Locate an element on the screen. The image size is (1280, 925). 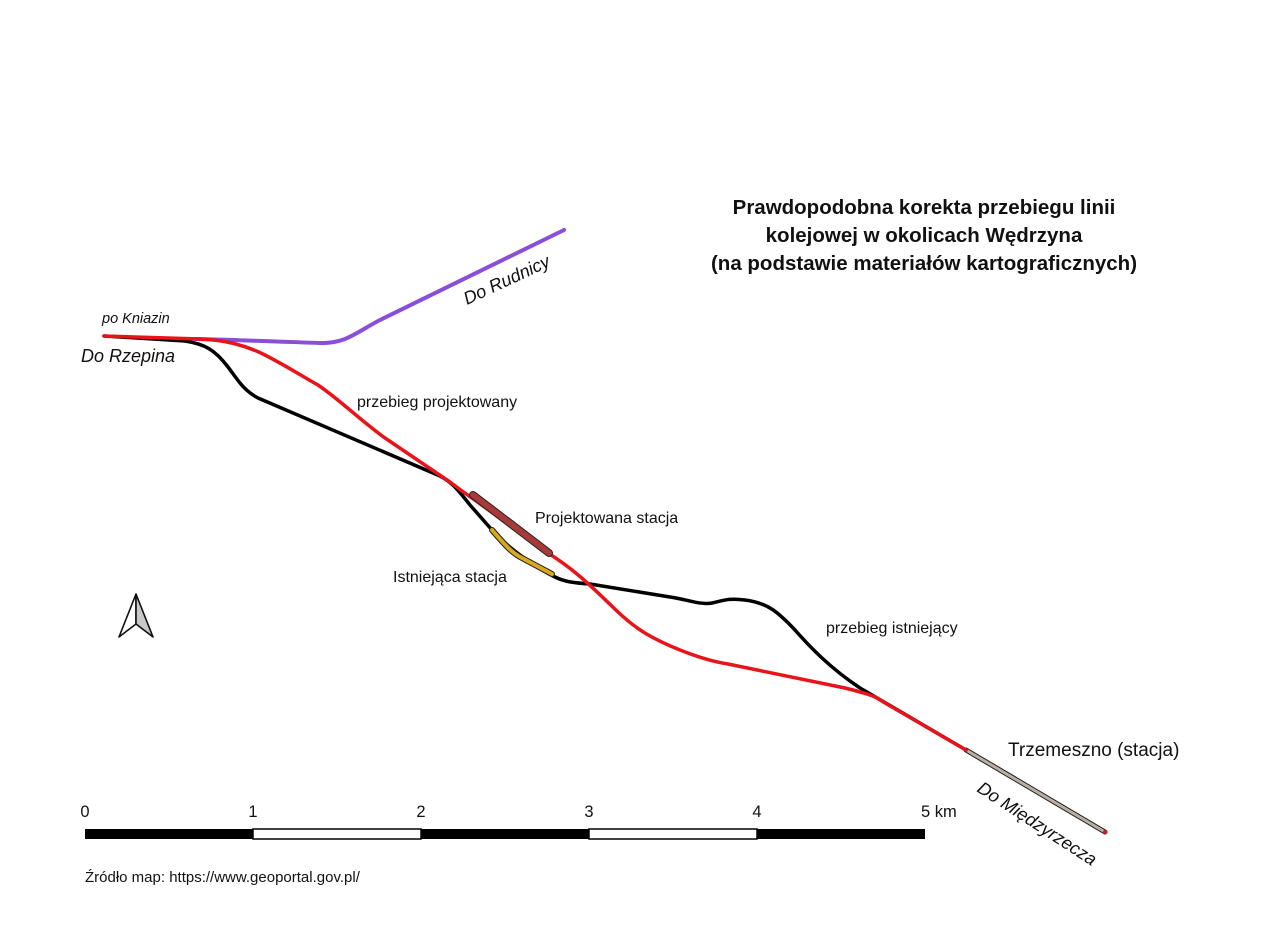
title-line-2: kolejowej w okolicach Wędrzyna is located at coordinates (924, 235).